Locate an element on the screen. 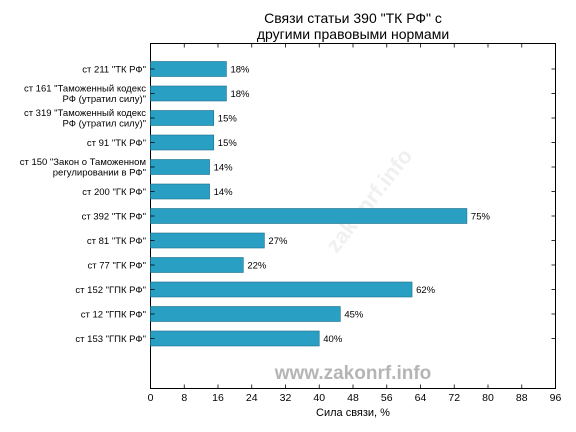  chart-title-line-1: Связи статьи 390 "ТК РФ" с is located at coordinates (353, 18).